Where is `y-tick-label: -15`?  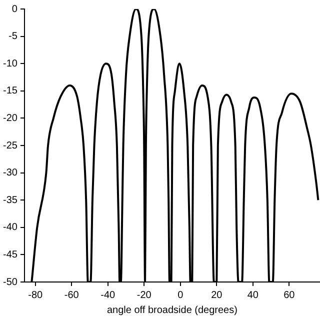
y-tick-label: -15 is located at coordinates (10, 91).